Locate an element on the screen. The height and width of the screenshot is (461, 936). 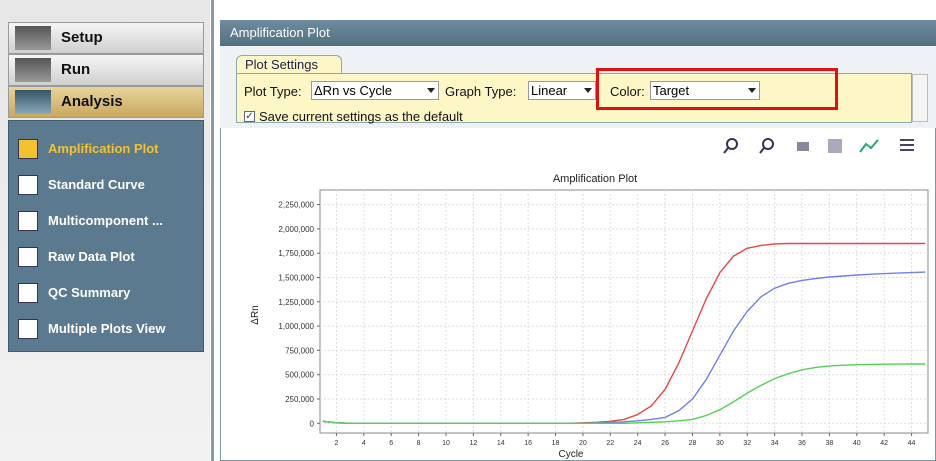
nav-button: Setup is located at coordinates (106, 38).